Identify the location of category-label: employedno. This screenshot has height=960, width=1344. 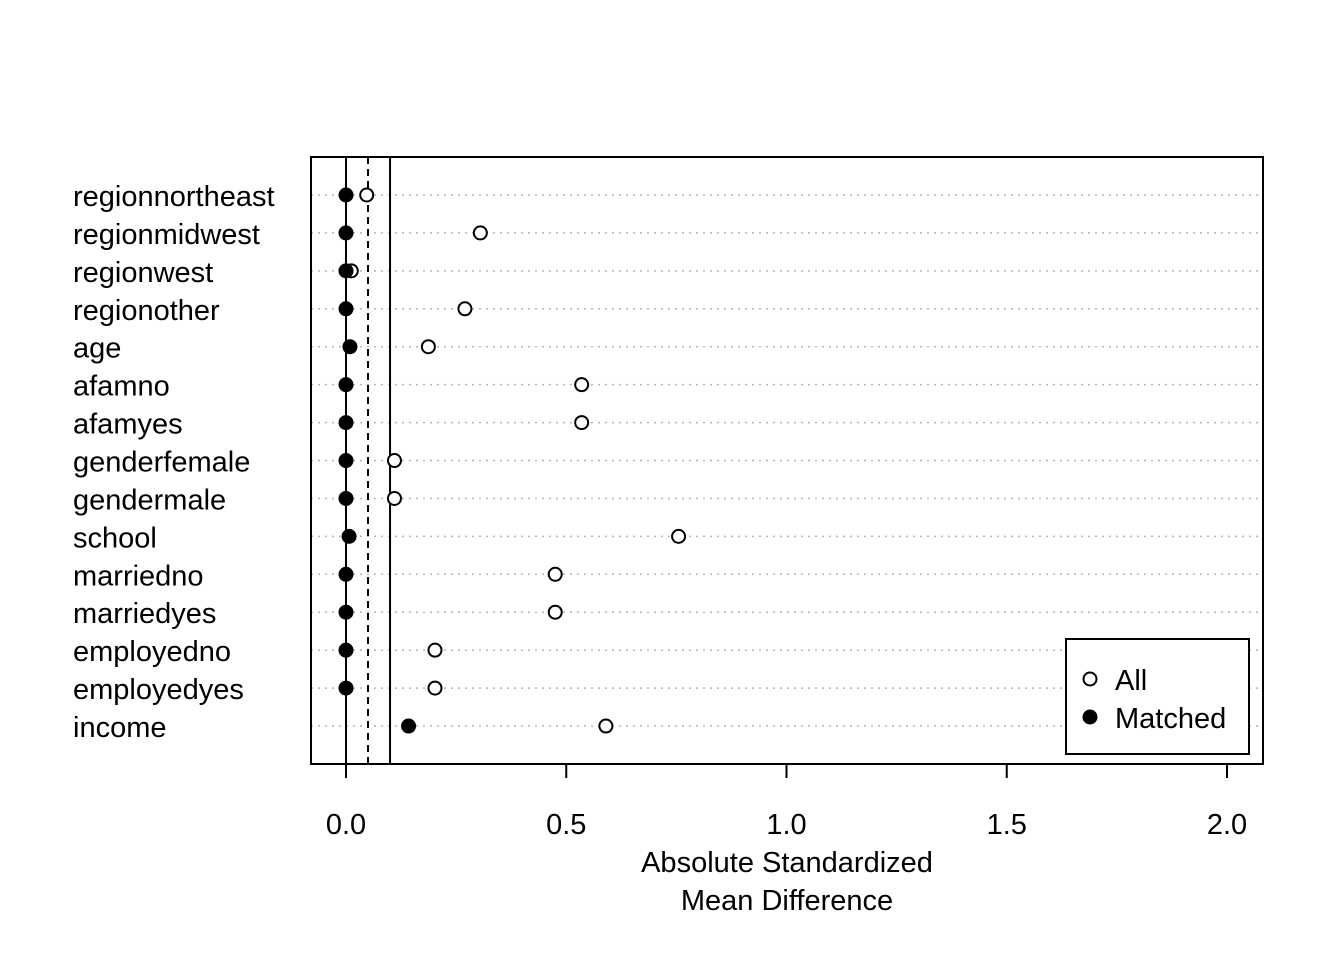
(152, 652).